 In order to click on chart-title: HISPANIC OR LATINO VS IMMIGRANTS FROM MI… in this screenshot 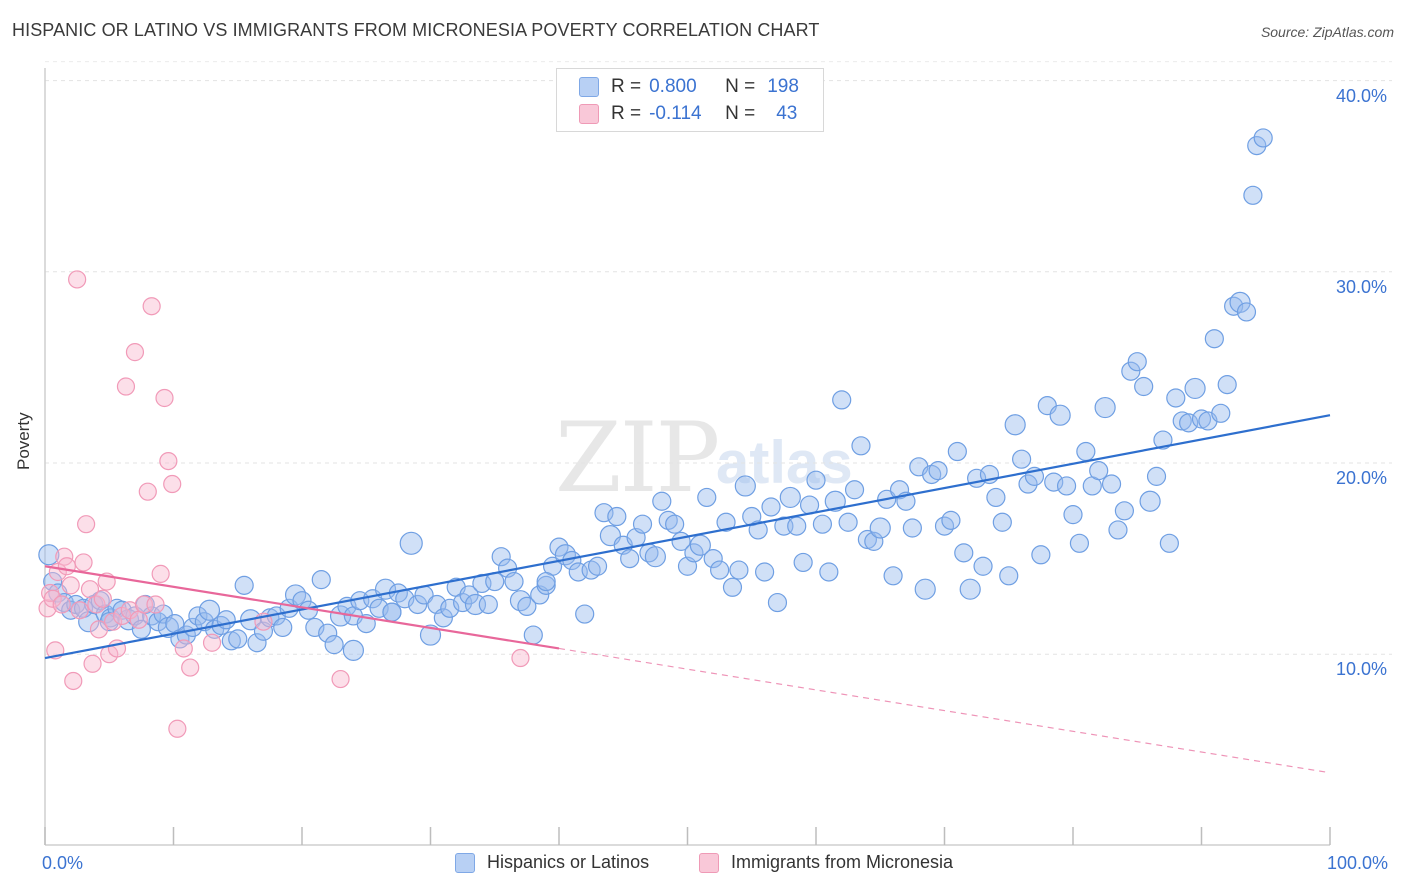, I will do `click(416, 30)`.